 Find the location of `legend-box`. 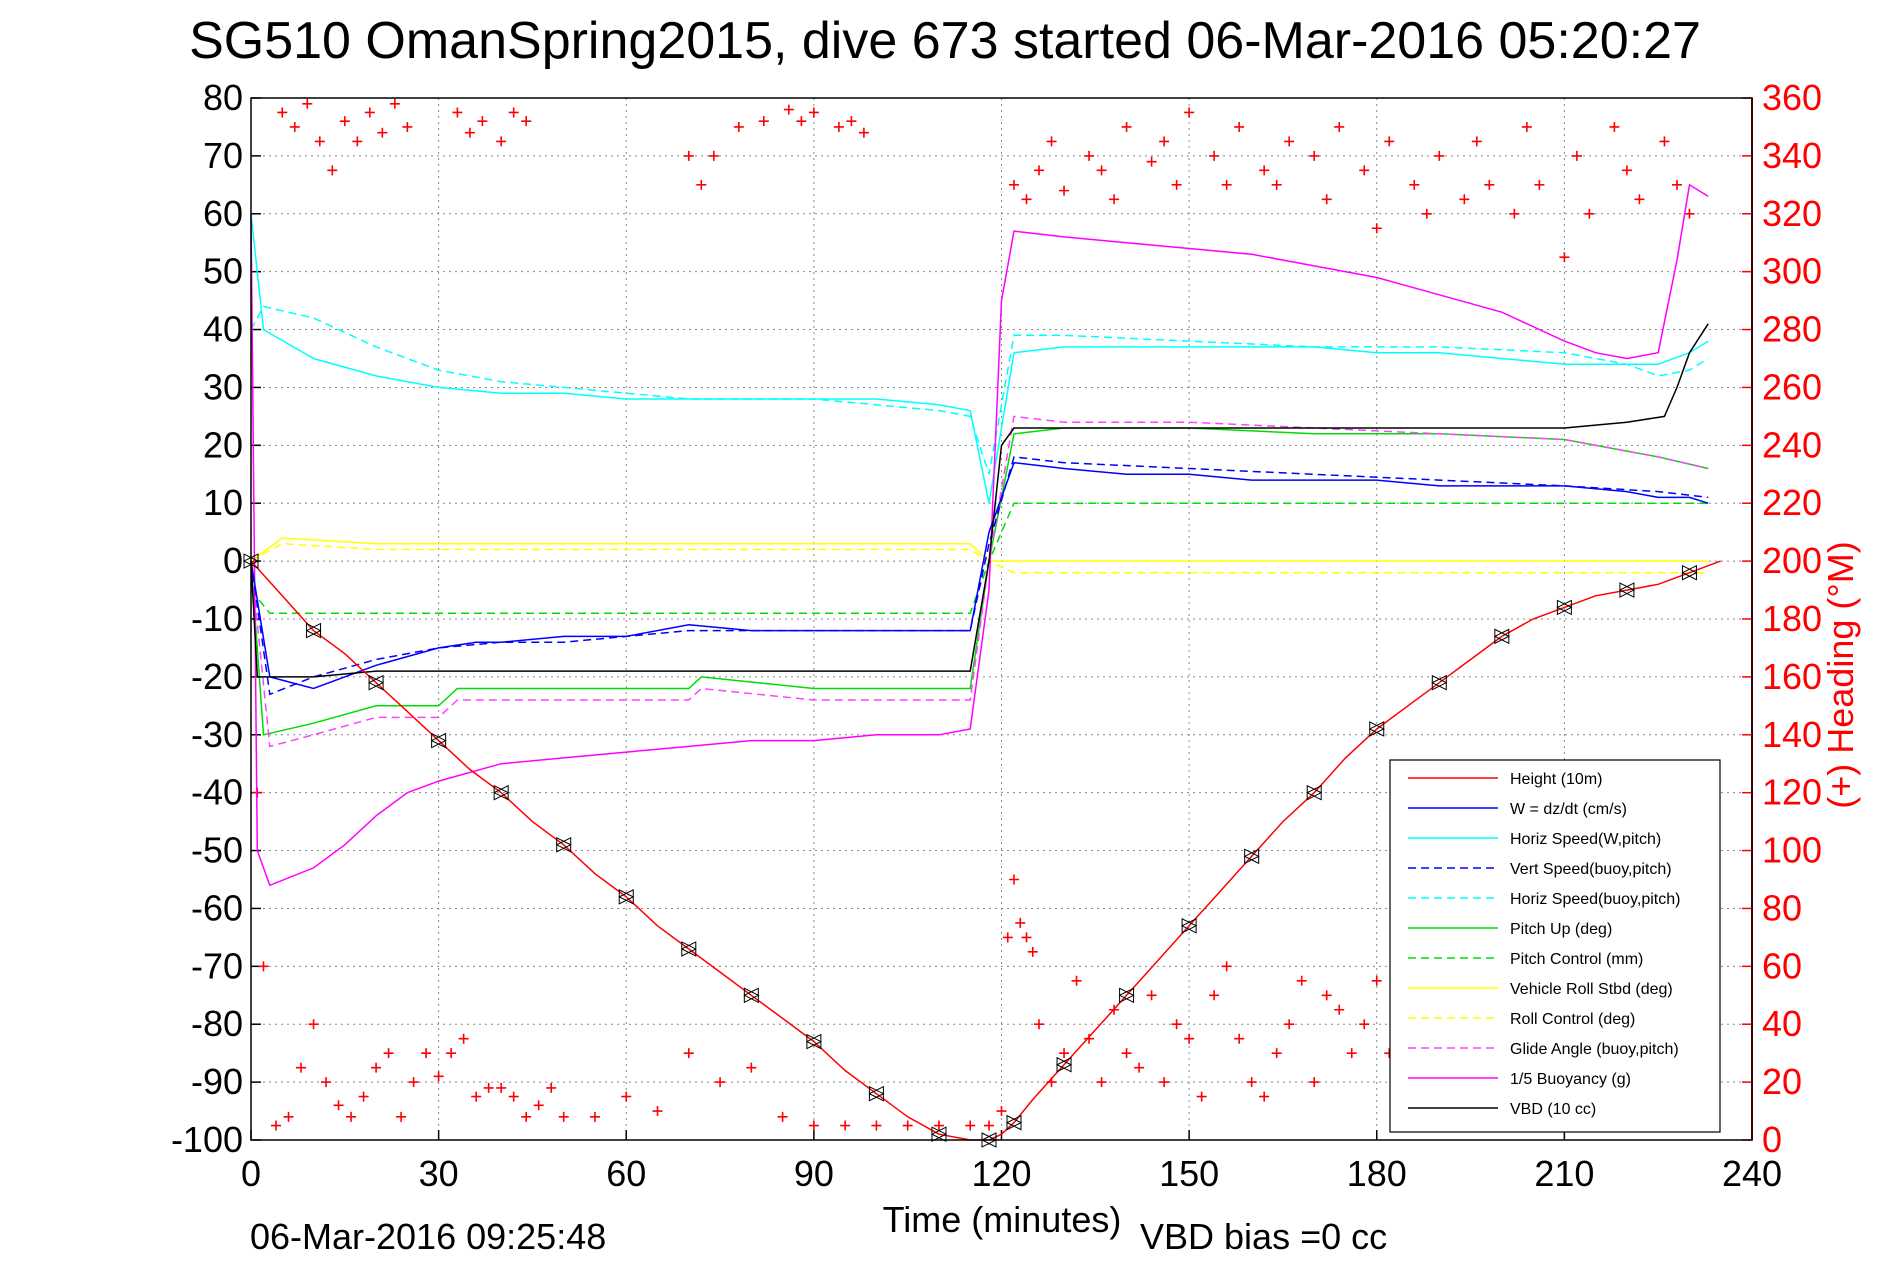

legend-box is located at coordinates (1555, 946).